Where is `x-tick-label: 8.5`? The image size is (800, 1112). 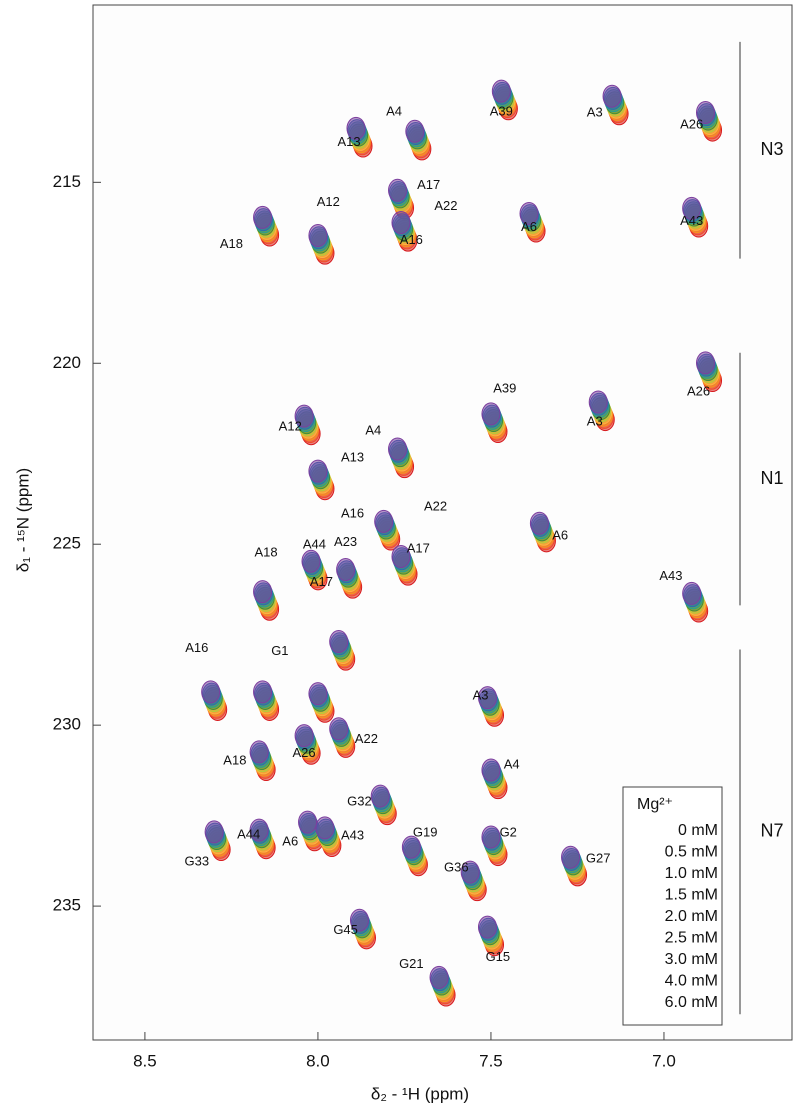 x-tick-label: 8.5 is located at coordinates (145, 1060).